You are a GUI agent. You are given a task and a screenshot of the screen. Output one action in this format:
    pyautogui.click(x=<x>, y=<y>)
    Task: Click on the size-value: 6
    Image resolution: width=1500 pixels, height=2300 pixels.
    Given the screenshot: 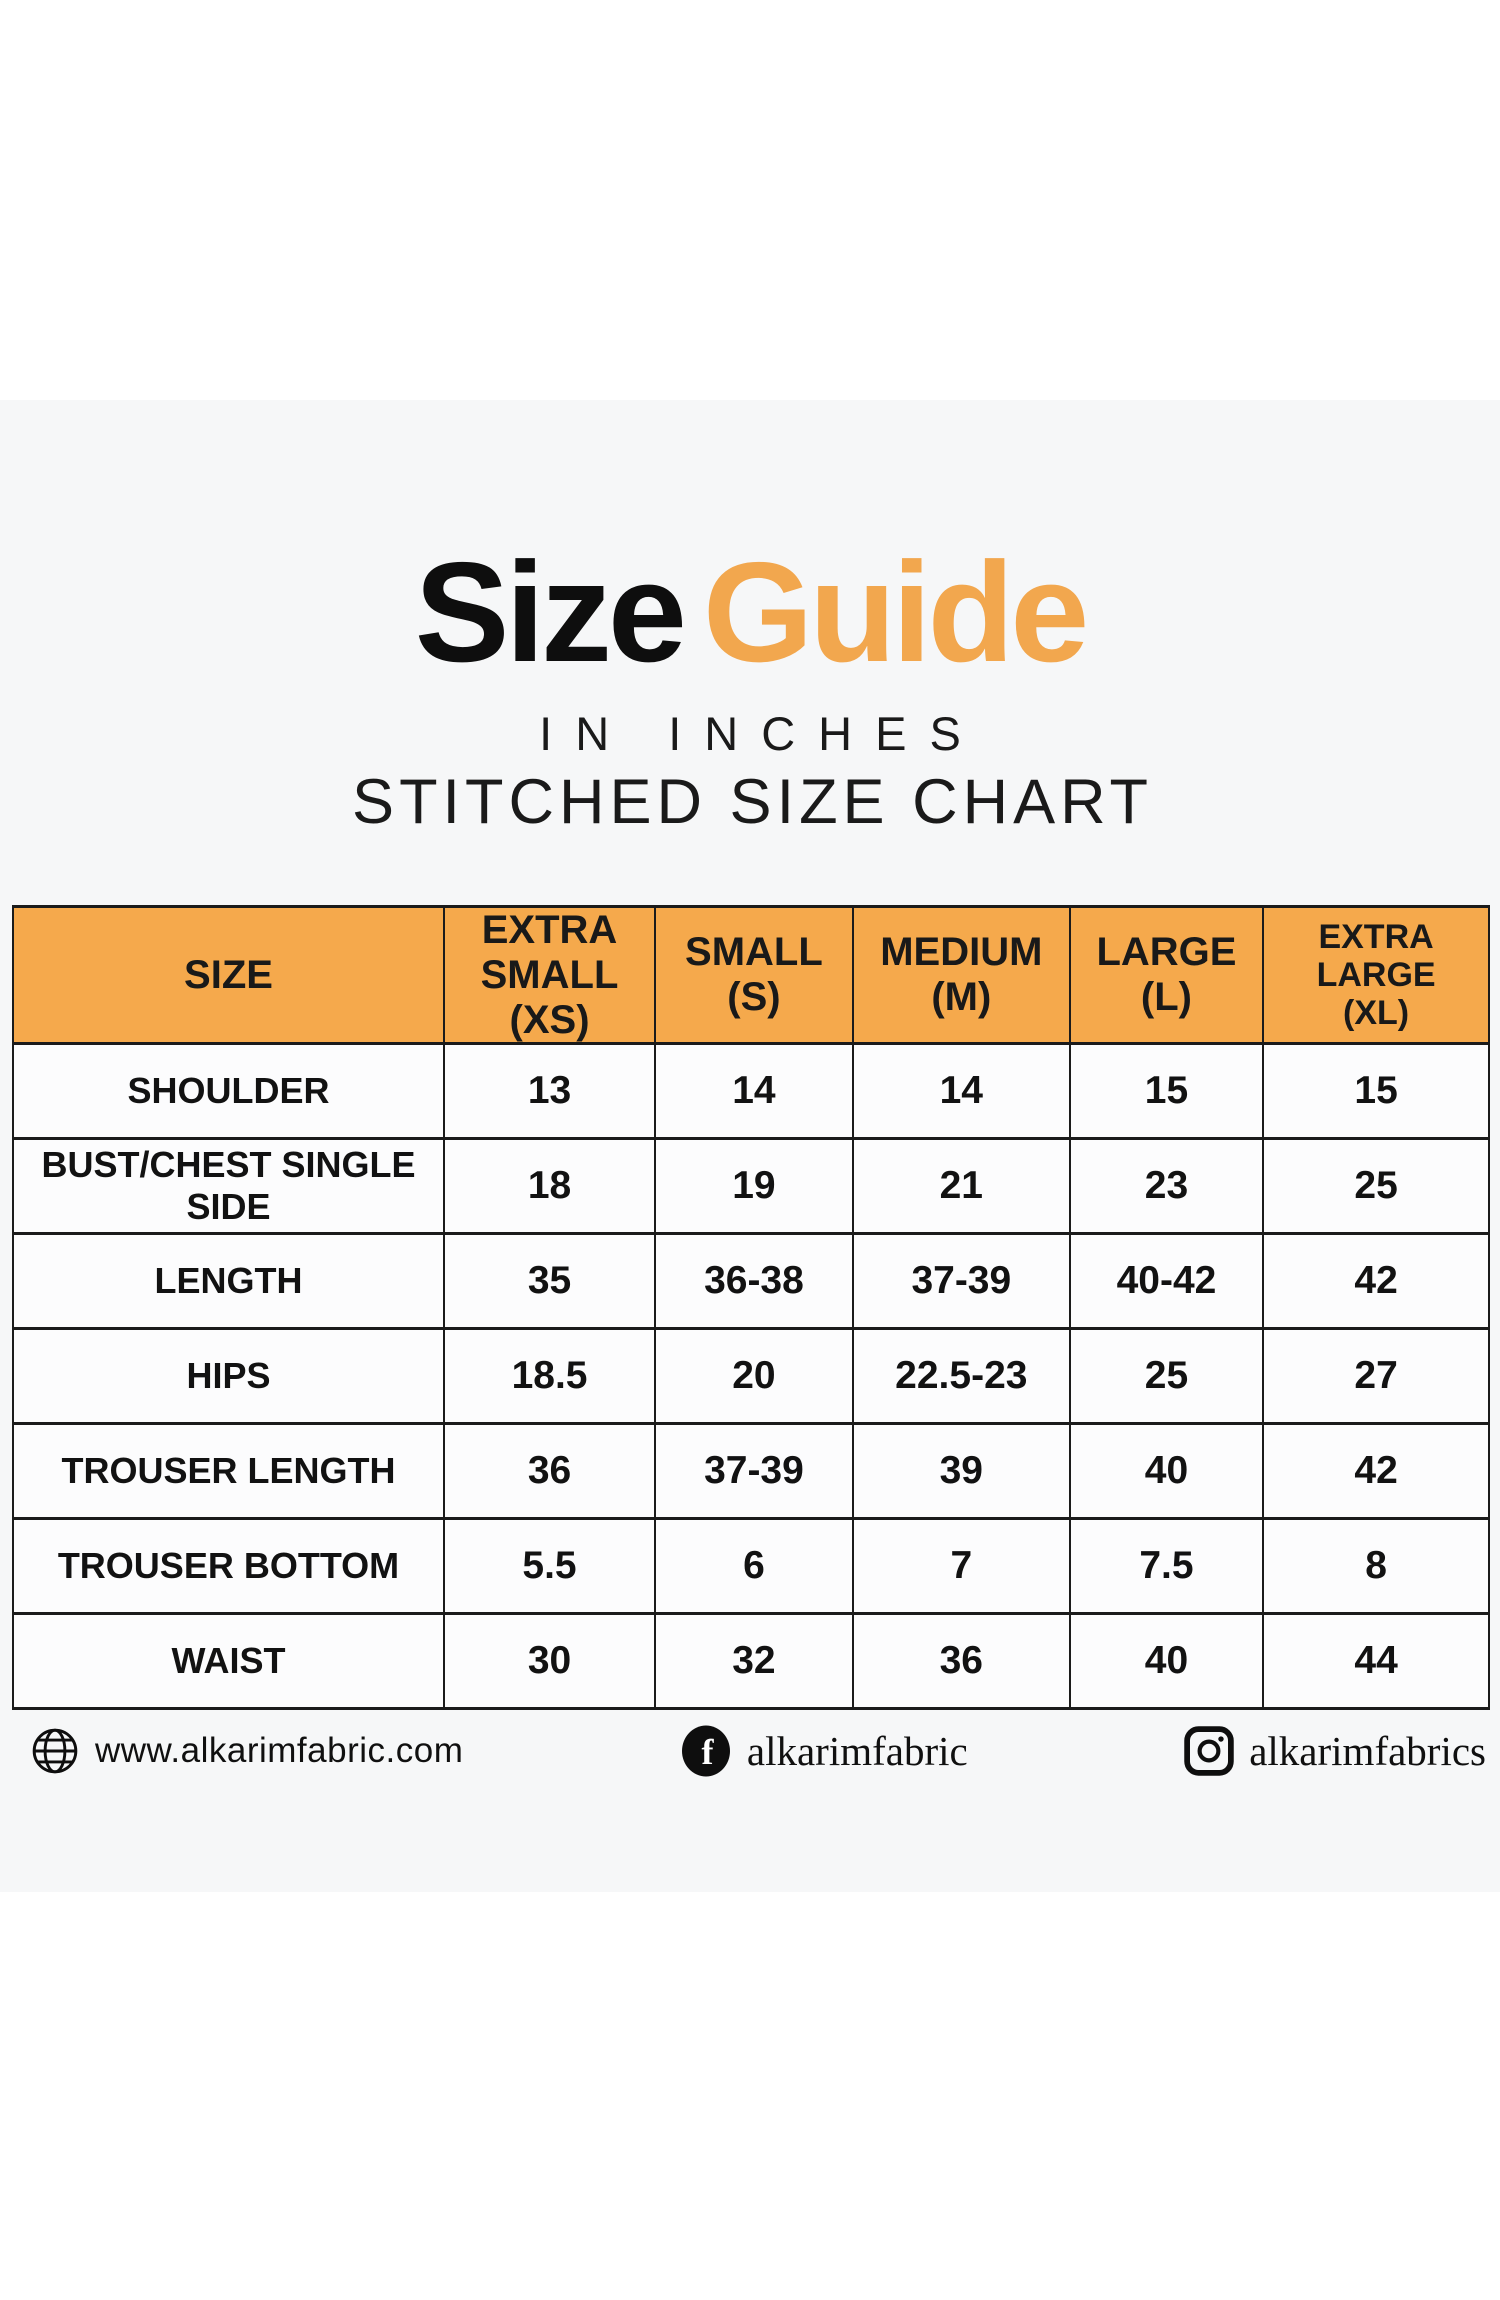 What is the action you would take?
    pyautogui.click(x=754, y=1566)
    